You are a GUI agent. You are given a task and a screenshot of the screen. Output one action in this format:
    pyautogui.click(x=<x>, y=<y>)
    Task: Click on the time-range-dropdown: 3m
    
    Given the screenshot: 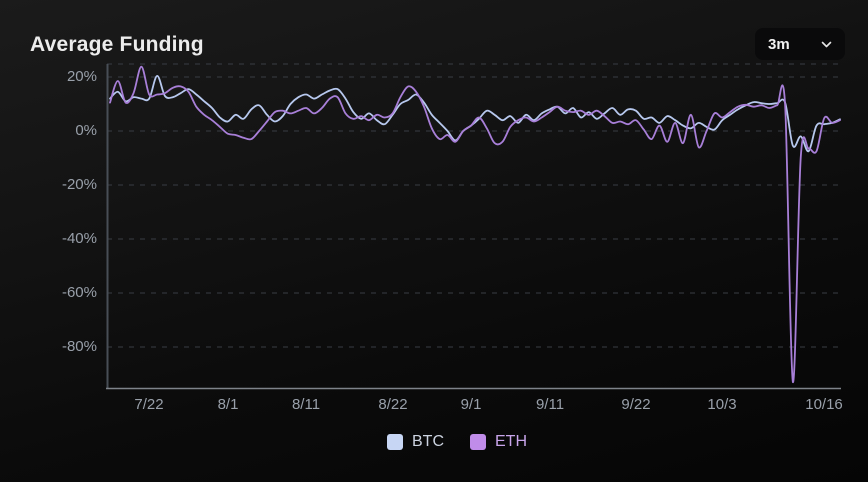 What is the action you would take?
    pyautogui.click(x=800, y=44)
    